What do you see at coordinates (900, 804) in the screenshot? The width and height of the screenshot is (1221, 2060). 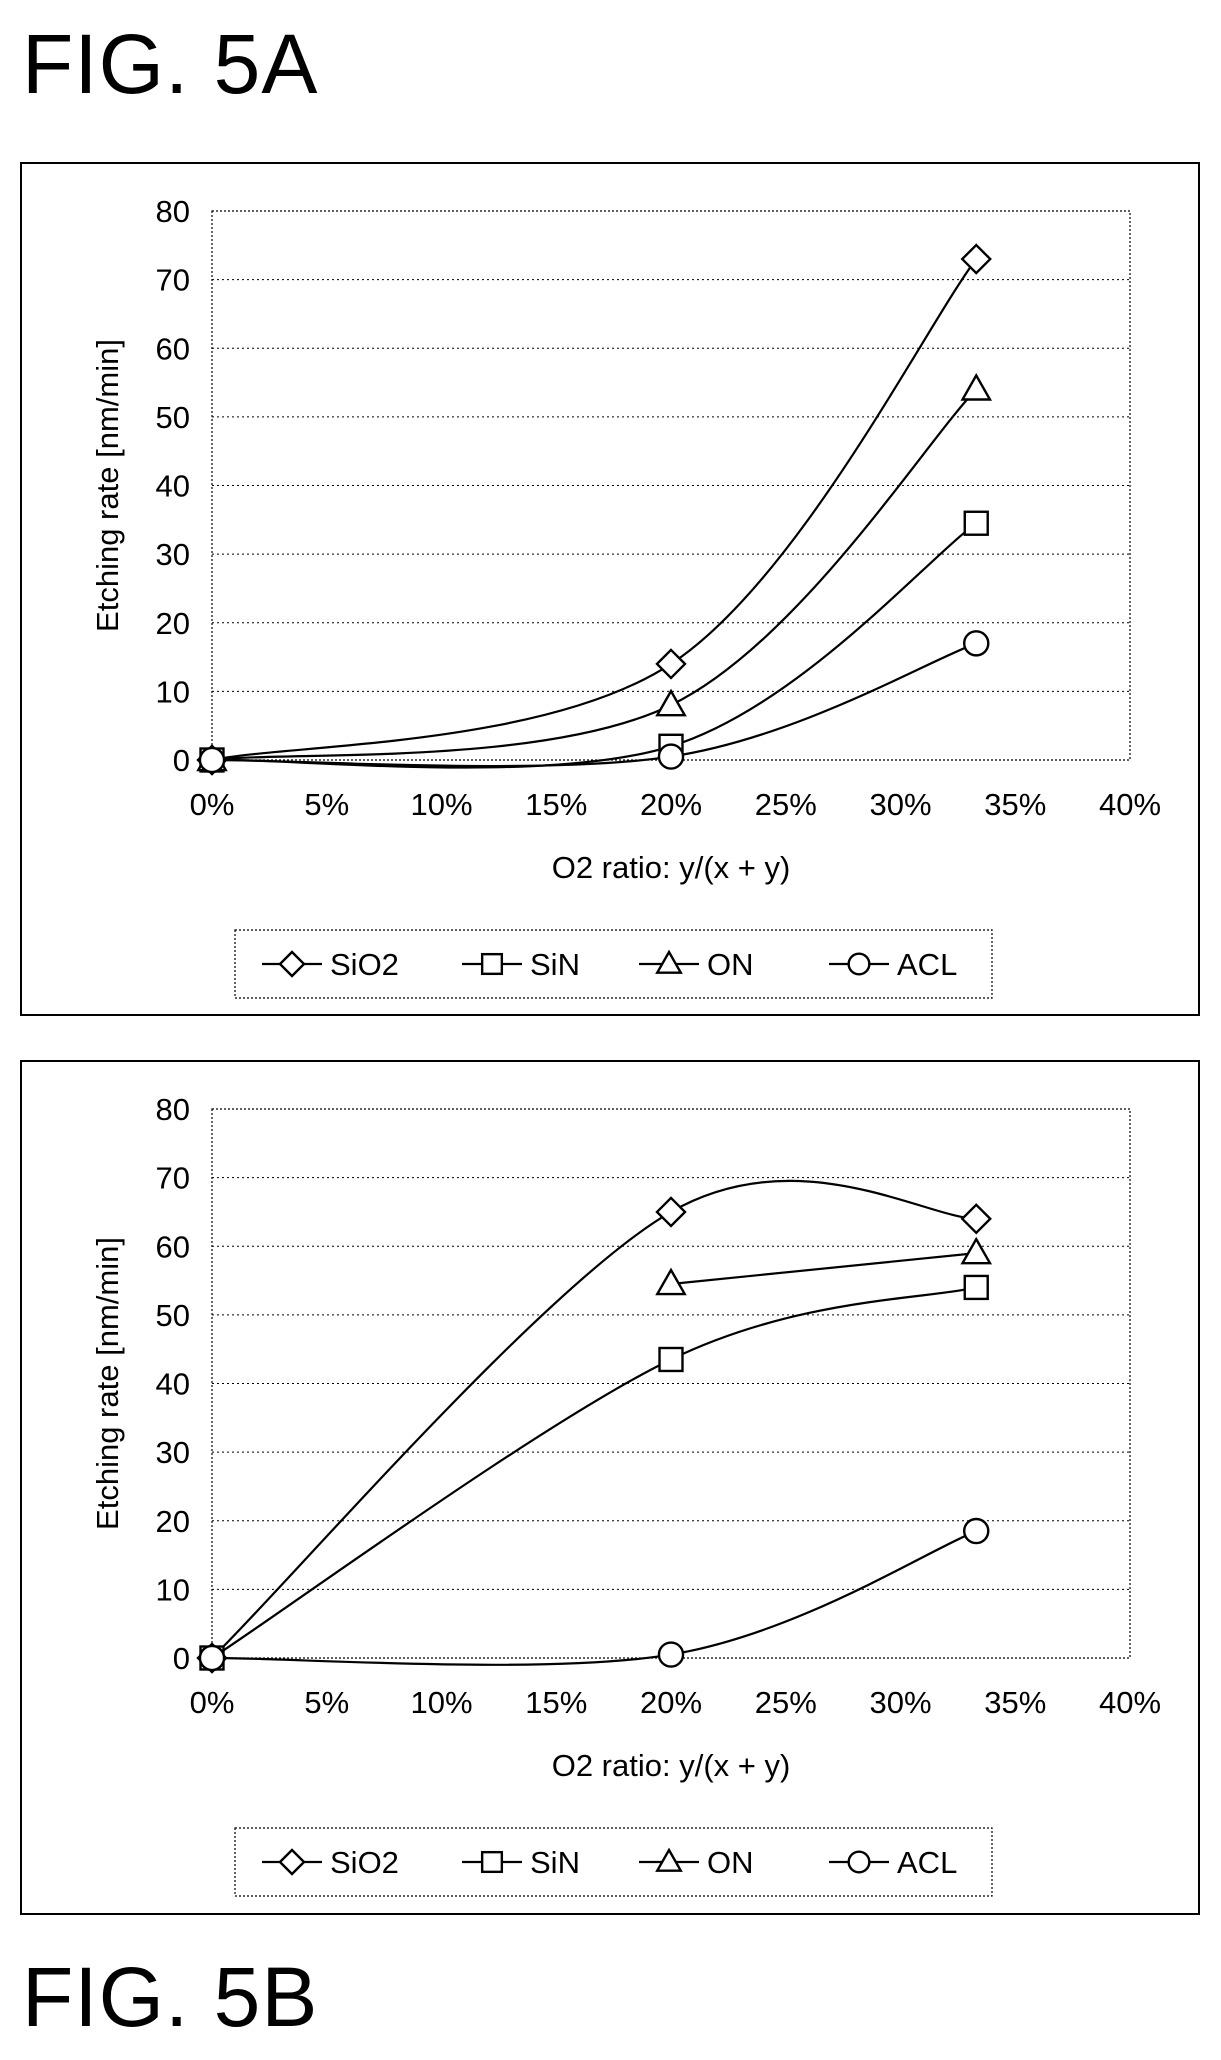 I see `chart-a-x-tick-label: 30%` at bounding box center [900, 804].